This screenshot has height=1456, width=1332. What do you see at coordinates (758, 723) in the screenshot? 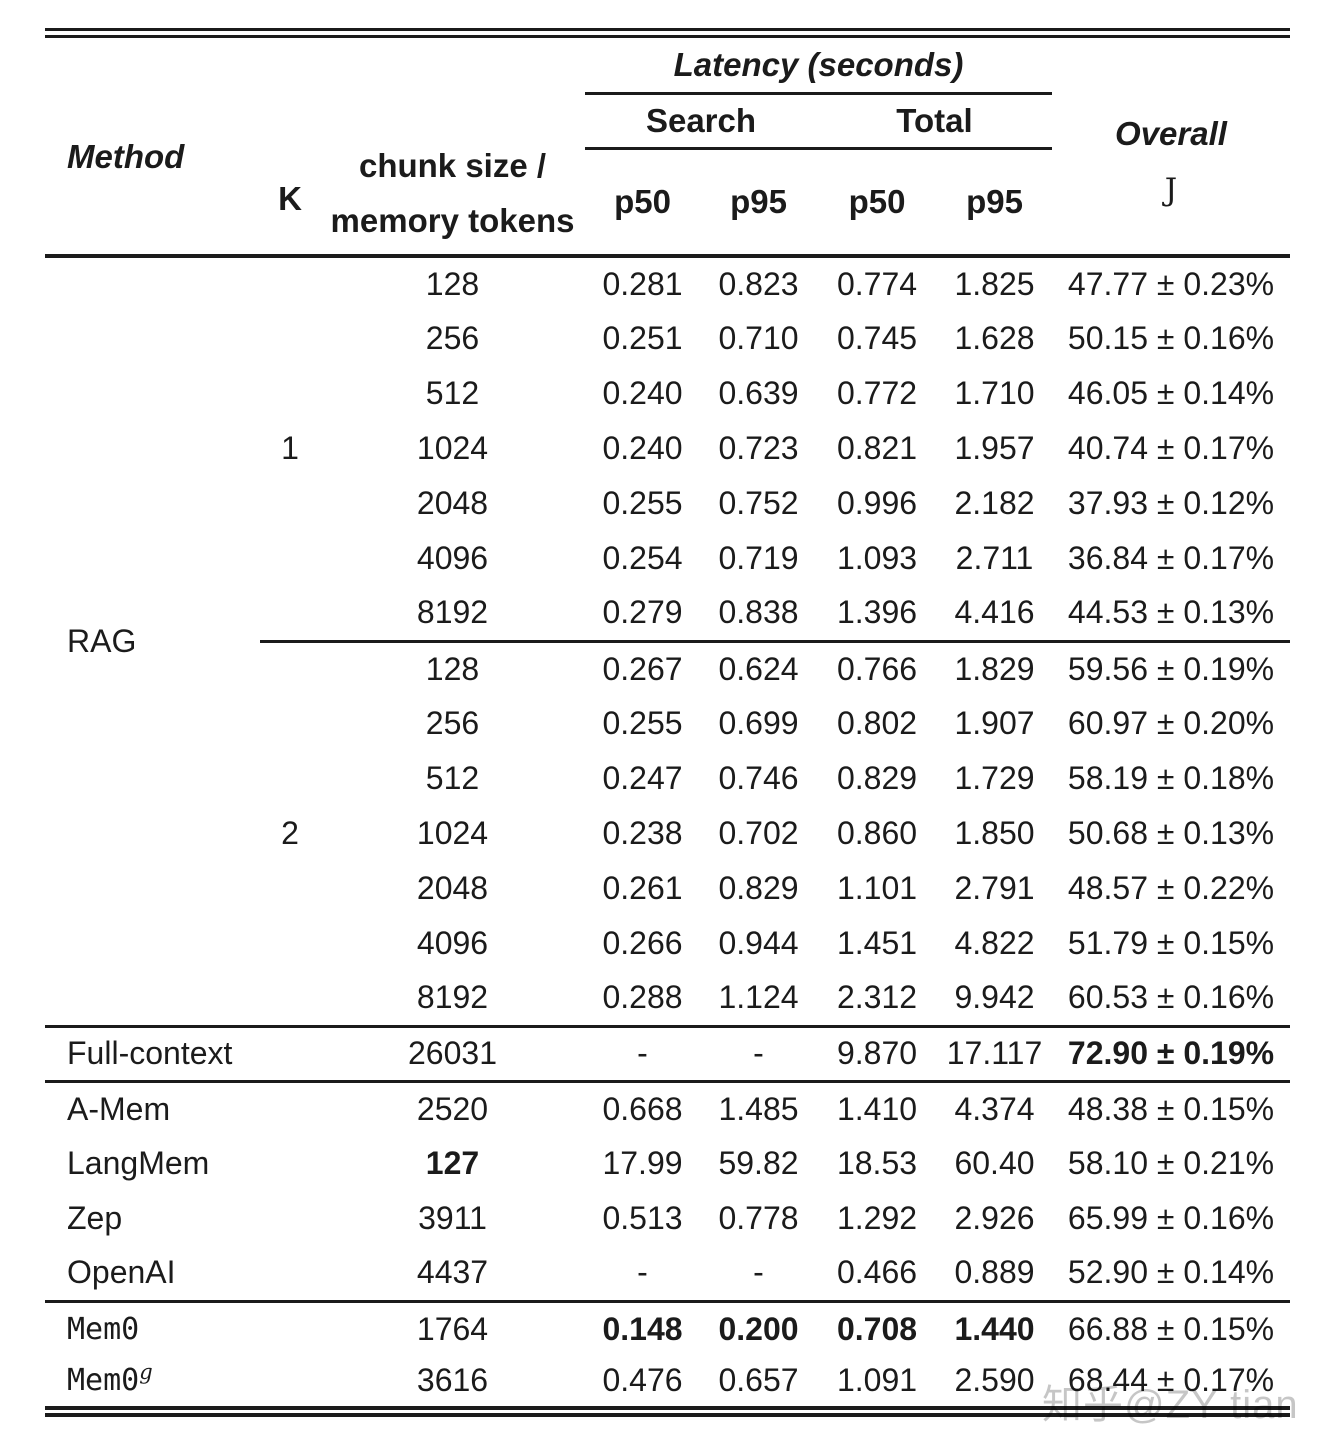
I see `cell-search-p95: 0.699` at bounding box center [758, 723].